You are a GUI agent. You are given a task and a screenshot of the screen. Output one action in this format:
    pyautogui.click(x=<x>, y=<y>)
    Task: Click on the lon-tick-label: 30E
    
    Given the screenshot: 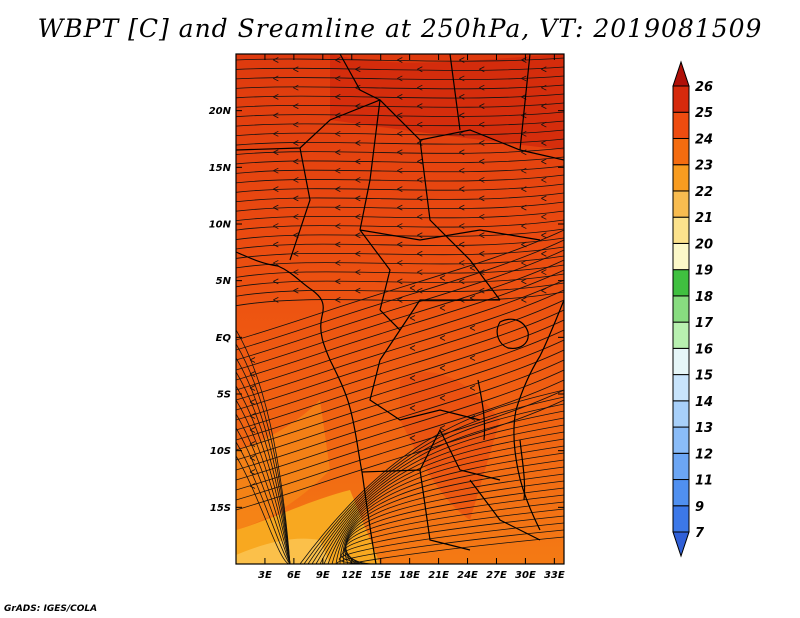 What is the action you would take?
    pyautogui.click(x=525, y=575)
    